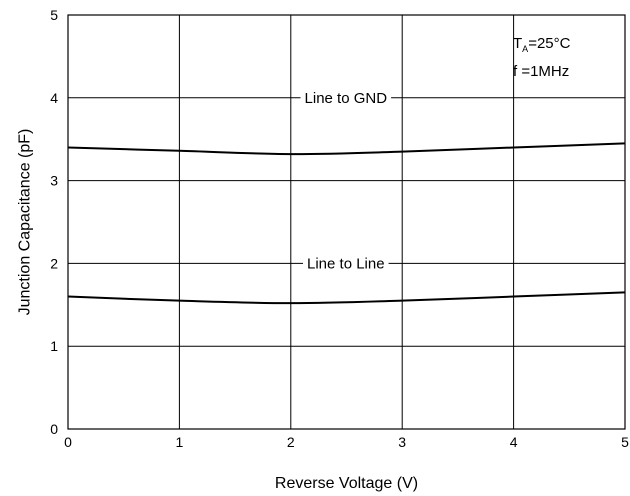  I want to click on x-tick-label: 3, so click(402, 442).